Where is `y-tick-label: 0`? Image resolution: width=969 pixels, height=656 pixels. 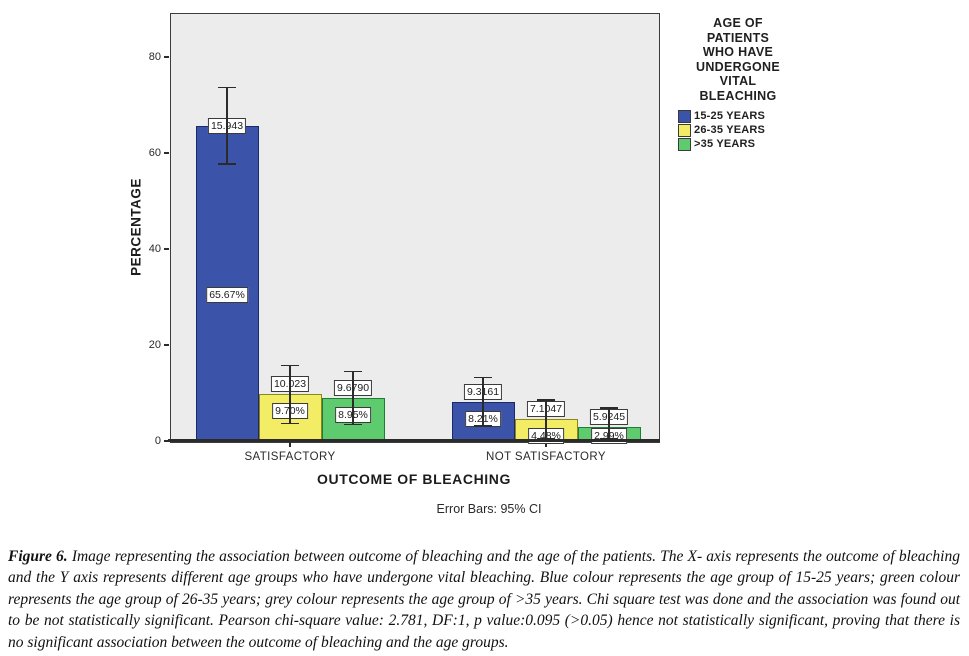
y-tick-label: 0 is located at coordinates (157, 441).